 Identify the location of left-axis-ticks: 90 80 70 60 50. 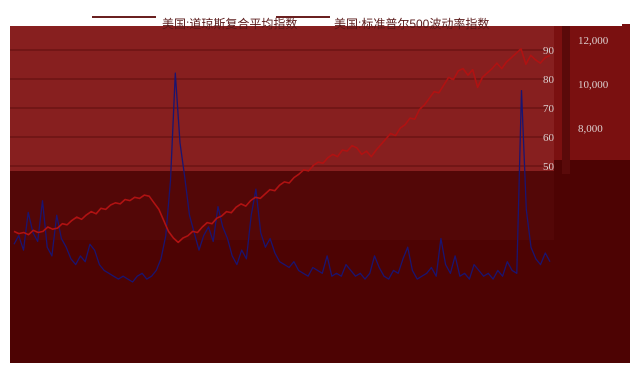
(549, 109).